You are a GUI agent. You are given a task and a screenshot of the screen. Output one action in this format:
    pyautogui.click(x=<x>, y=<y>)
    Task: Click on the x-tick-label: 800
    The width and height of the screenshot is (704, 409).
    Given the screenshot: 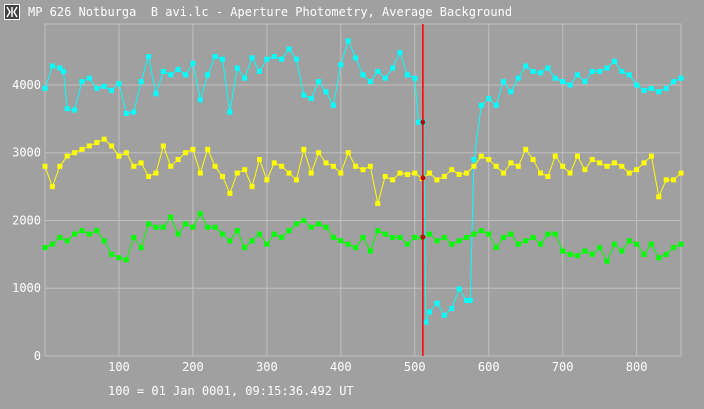 What is the action you would take?
    pyautogui.click(x=637, y=367)
    